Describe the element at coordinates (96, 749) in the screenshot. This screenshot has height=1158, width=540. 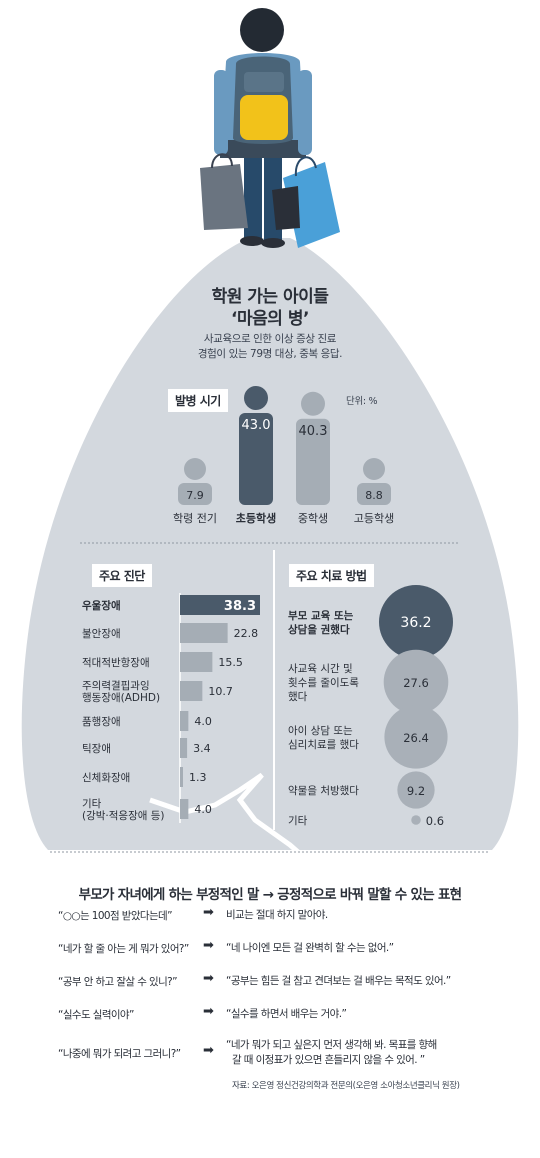
I see `diagnosis-label: 틱장애` at that location.